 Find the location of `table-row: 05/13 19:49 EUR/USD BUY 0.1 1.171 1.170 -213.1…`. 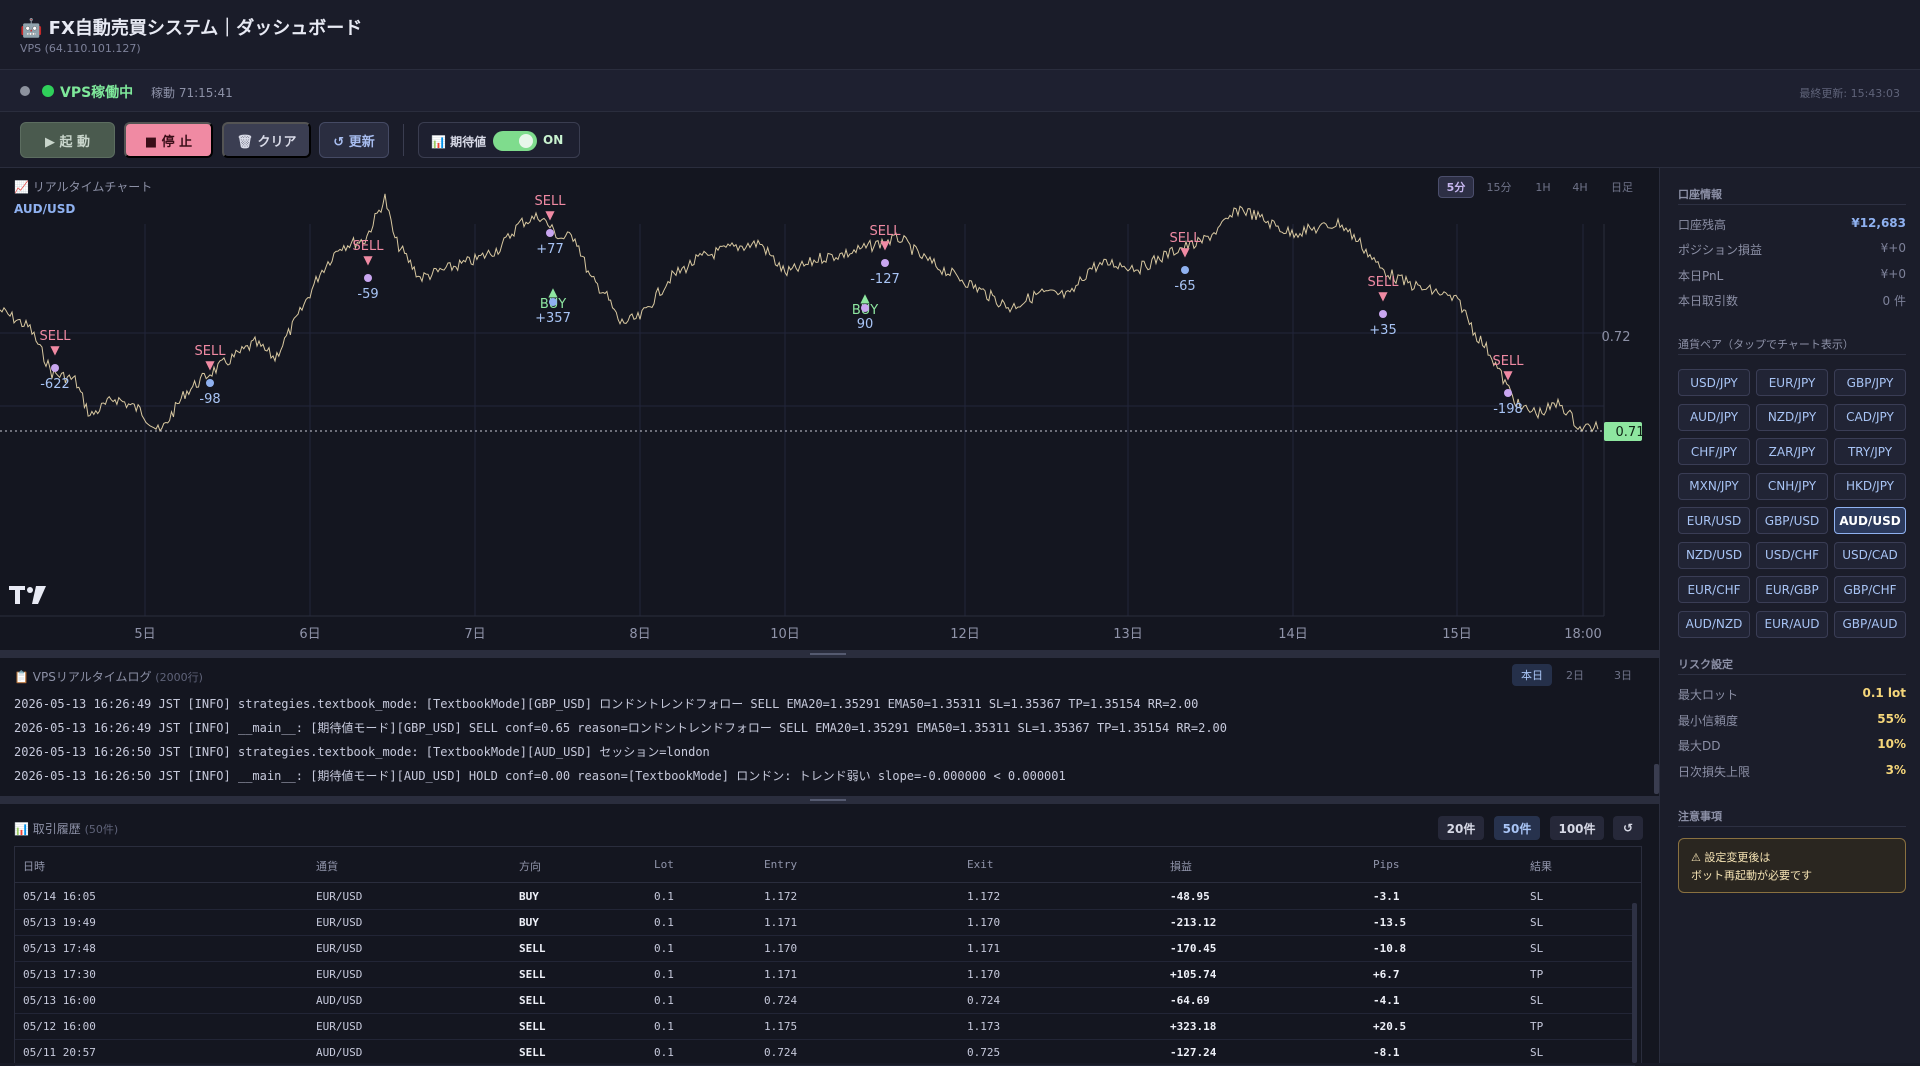

table-row: 05/13 19:49 EUR/USD BUY 0.1 1.171 1.170 -213.1… is located at coordinates (825, 923).